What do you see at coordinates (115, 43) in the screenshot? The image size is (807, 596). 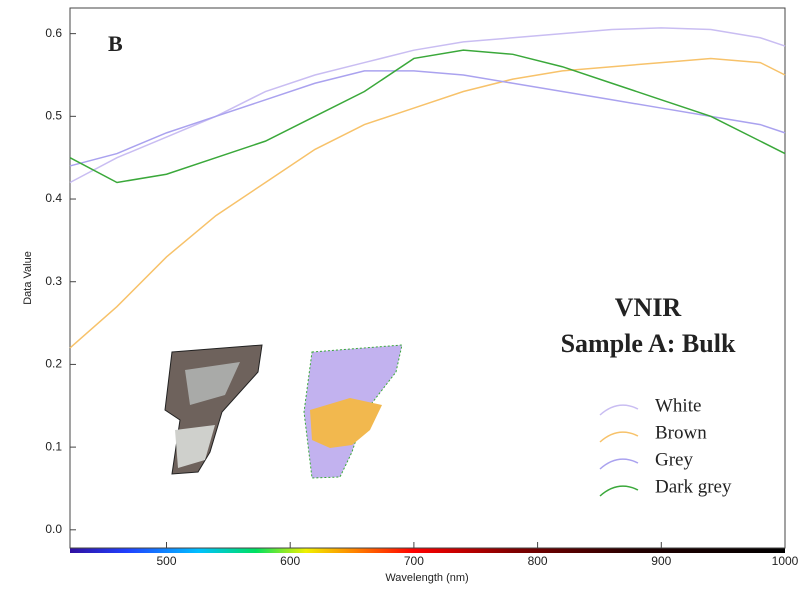 I see `panel-label: B` at bounding box center [115, 43].